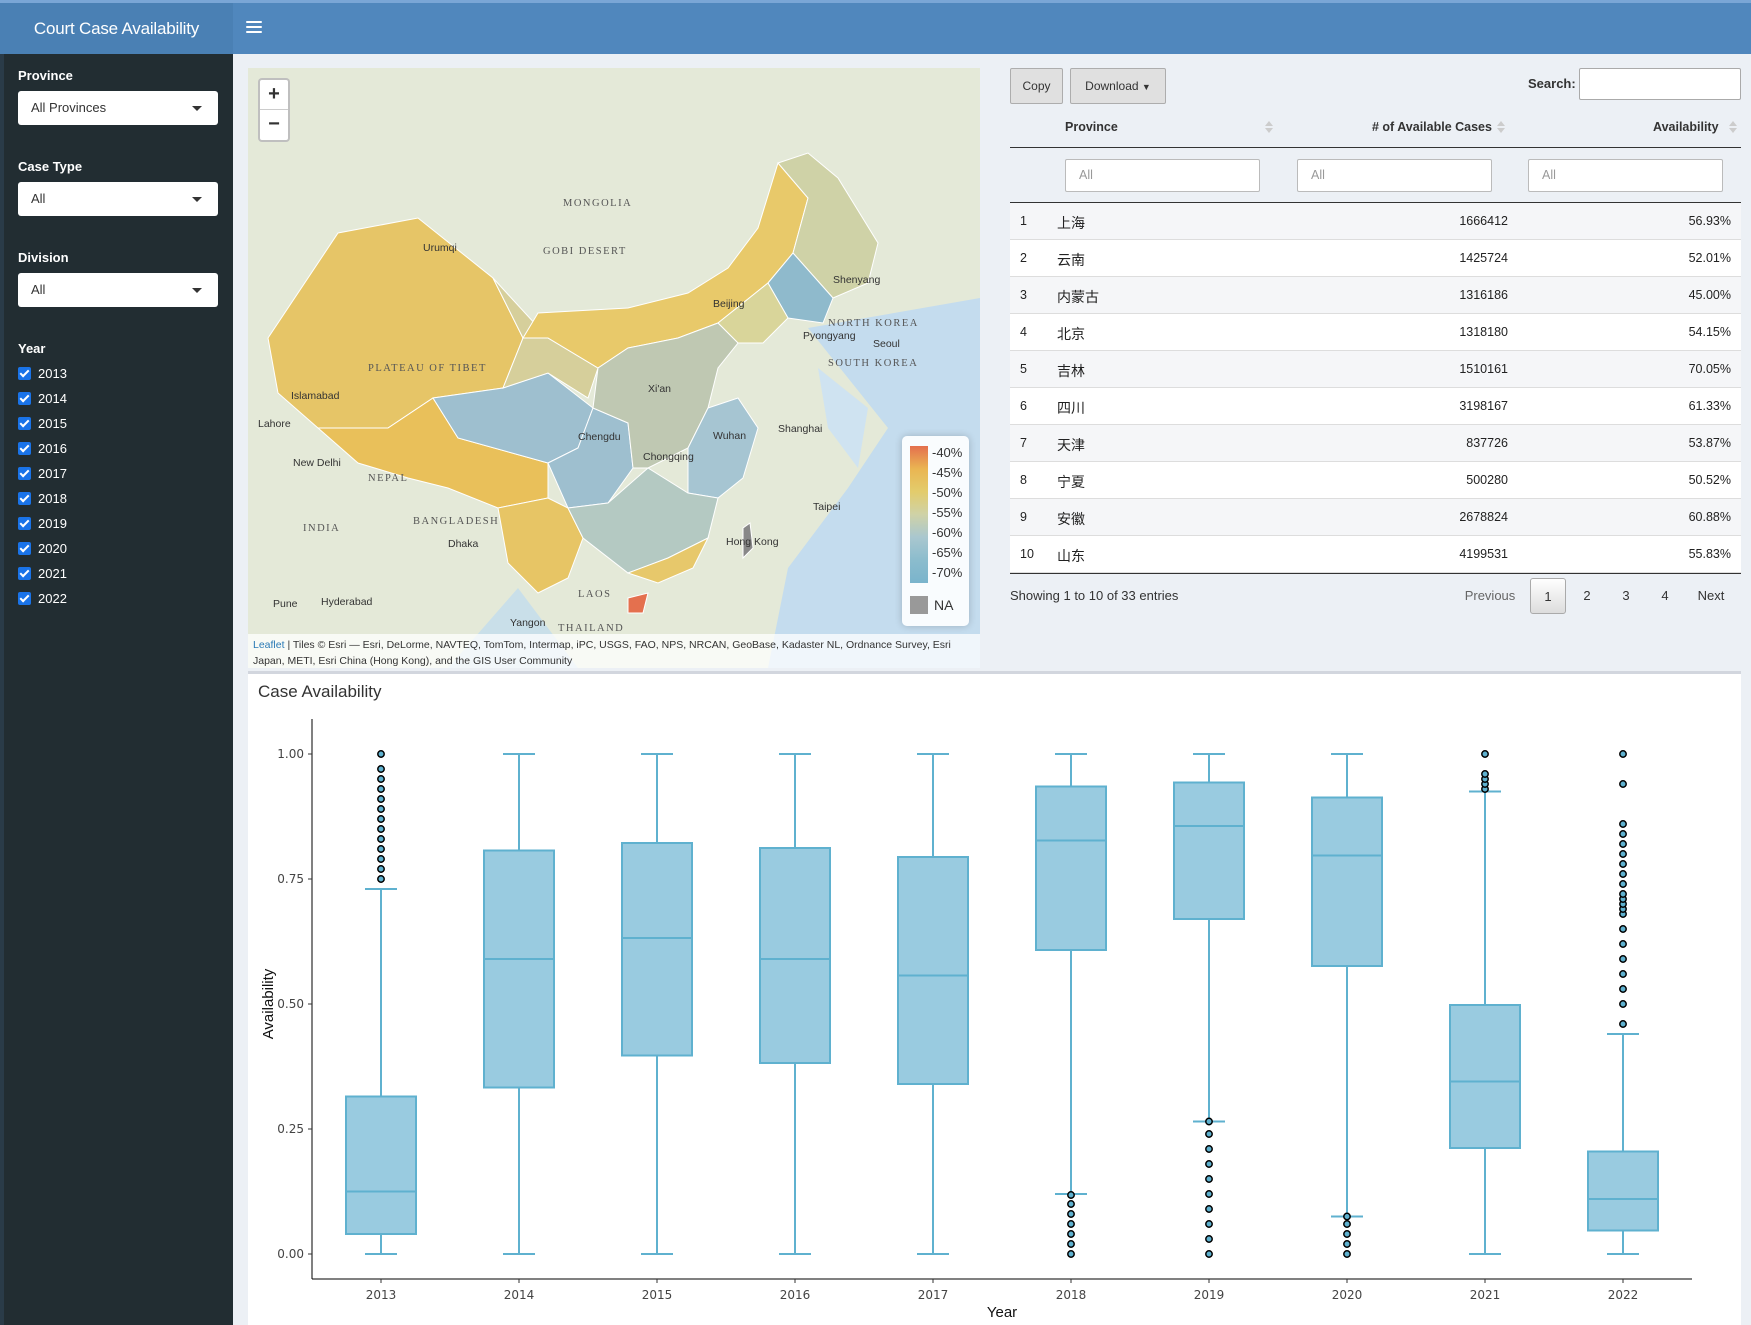 The width and height of the screenshot is (1751, 1325). Describe the element at coordinates (1375, 554) in the screenshot. I see `table-row: 10 山东 4199531 55.83%` at that location.